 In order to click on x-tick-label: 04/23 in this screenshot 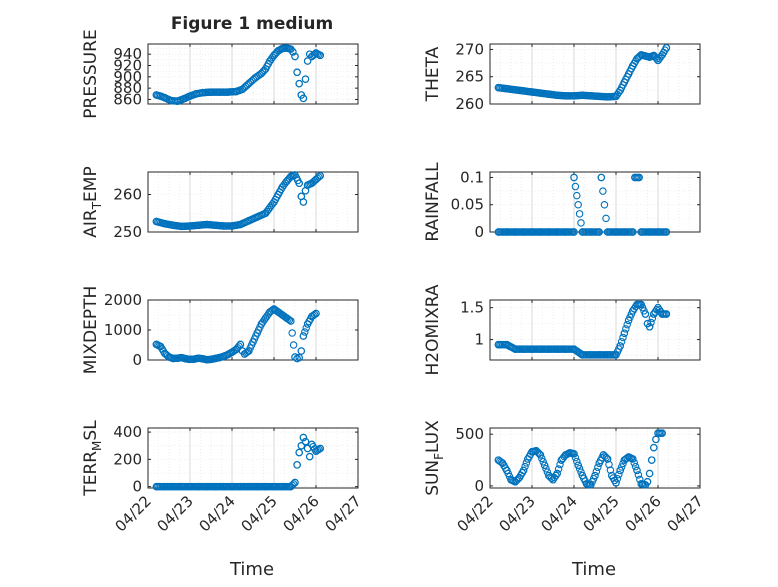, I will do `click(517, 513)`.